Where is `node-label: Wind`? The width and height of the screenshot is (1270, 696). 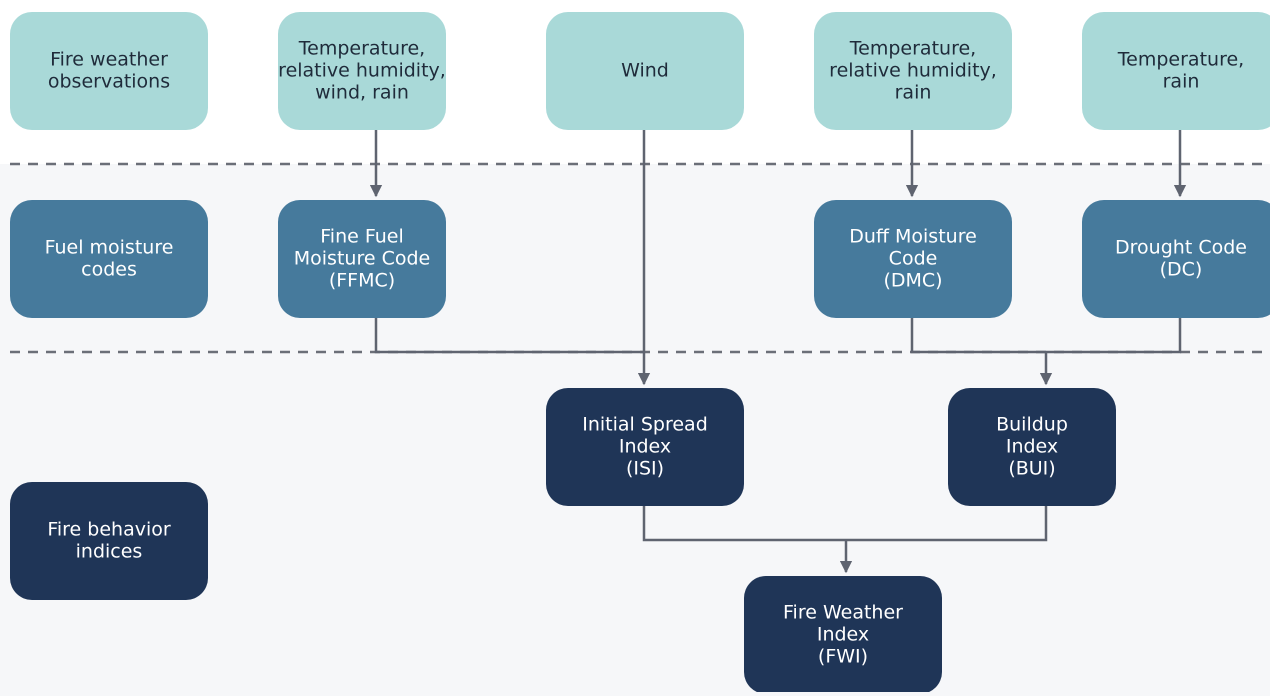 node-label: Wind is located at coordinates (645, 71).